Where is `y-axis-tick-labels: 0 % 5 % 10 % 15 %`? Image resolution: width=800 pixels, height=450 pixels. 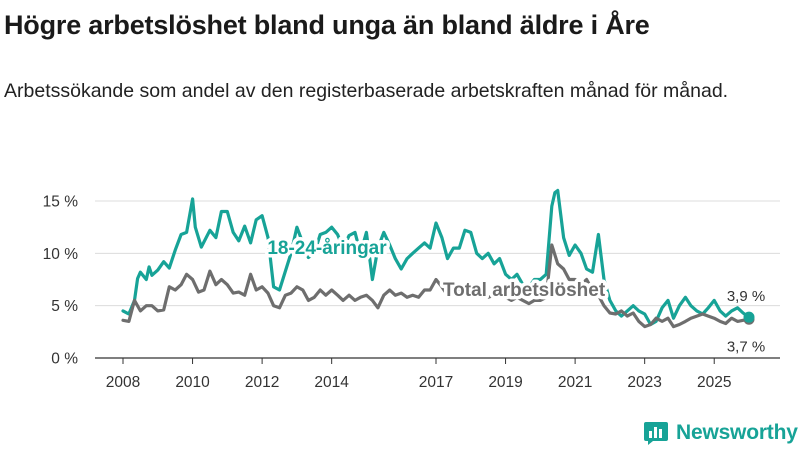
y-axis-tick-labels: 0 % 5 % 10 % 15 % is located at coordinates (61, 281).